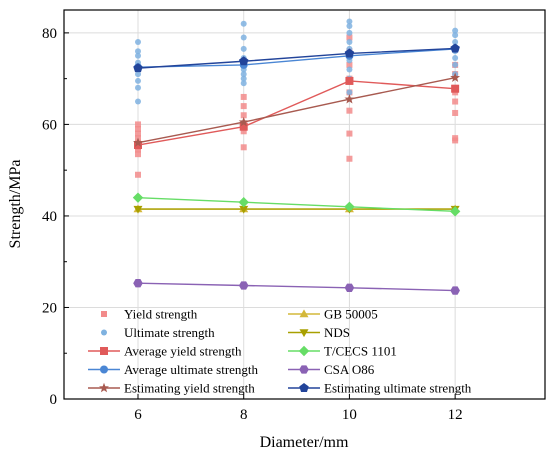  What do you see at coordinates (337, 332) in the screenshot?
I see `legend-label: NDS` at bounding box center [337, 332].